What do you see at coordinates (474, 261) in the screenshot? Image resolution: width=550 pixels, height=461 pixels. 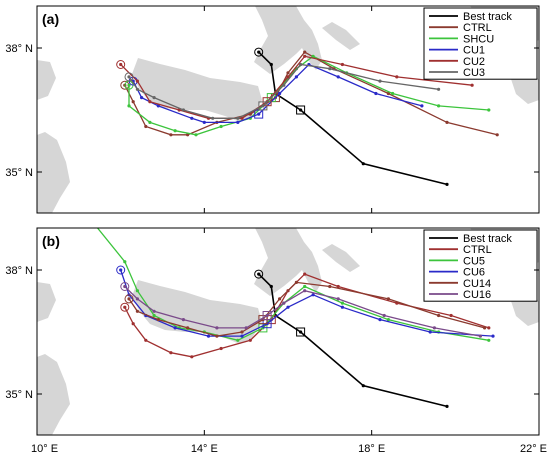 I see `legend-entry: CU5` at bounding box center [474, 261].